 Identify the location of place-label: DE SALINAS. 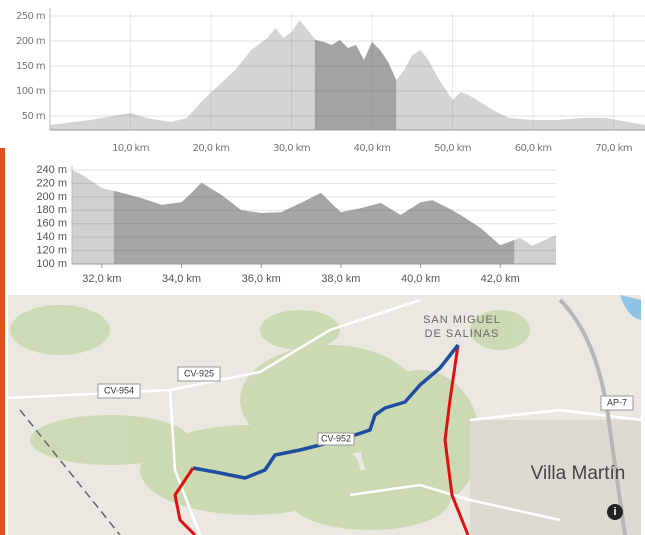
(462, 334).